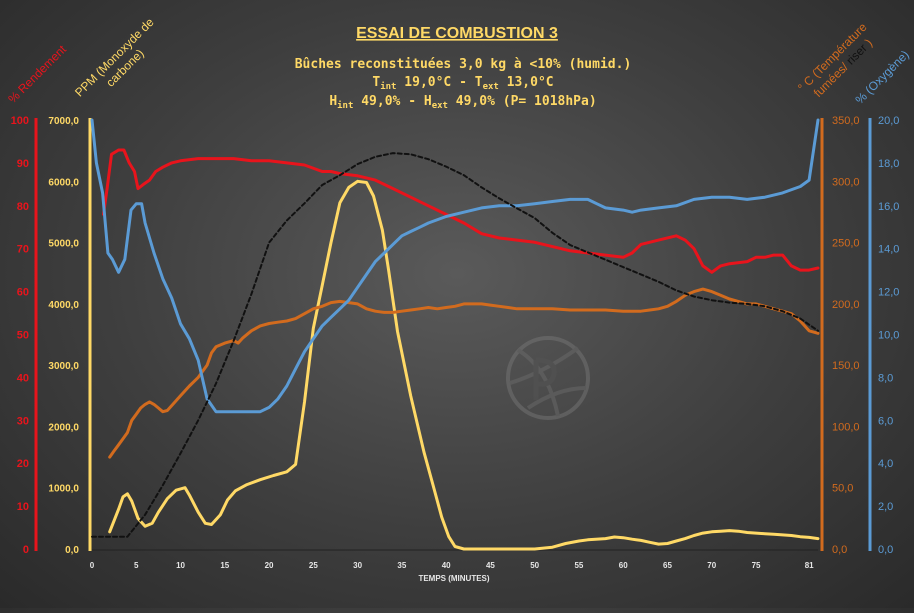 The width and height of the screenshot is (914, 613). Describe the element at coordinates (457, 33) in the screenshot. I see `chart-title: ESSAI DE COMBUSTION 3` at that location.